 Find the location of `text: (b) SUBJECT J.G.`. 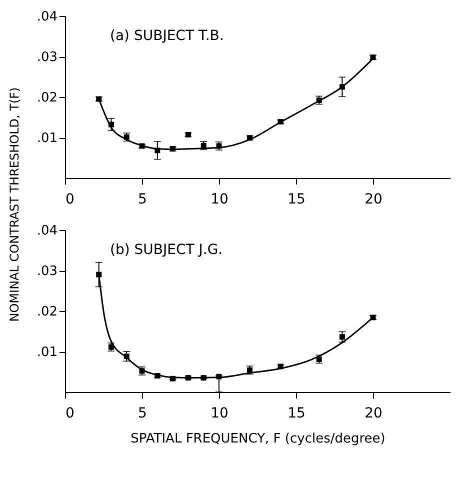

text: (b) SUBJECT J.G. is located at coordinates (166, 250).